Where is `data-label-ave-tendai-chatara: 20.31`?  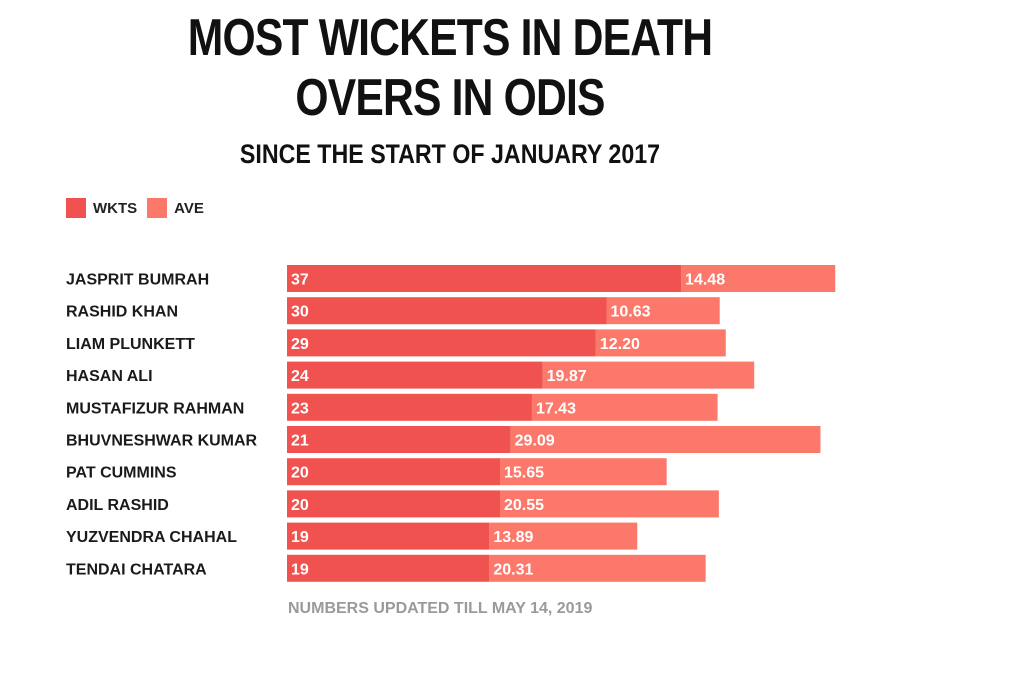
data-label-ave-tendai-chatara: 20.31 is located at coordinates (513, 569).